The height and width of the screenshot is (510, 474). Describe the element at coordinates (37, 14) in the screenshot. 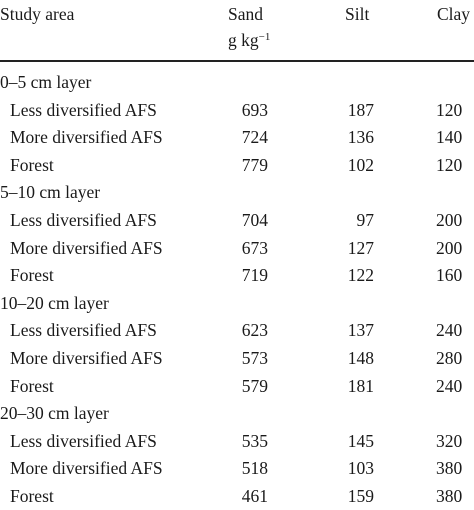

I see `header-study-area: Study area` at that location.